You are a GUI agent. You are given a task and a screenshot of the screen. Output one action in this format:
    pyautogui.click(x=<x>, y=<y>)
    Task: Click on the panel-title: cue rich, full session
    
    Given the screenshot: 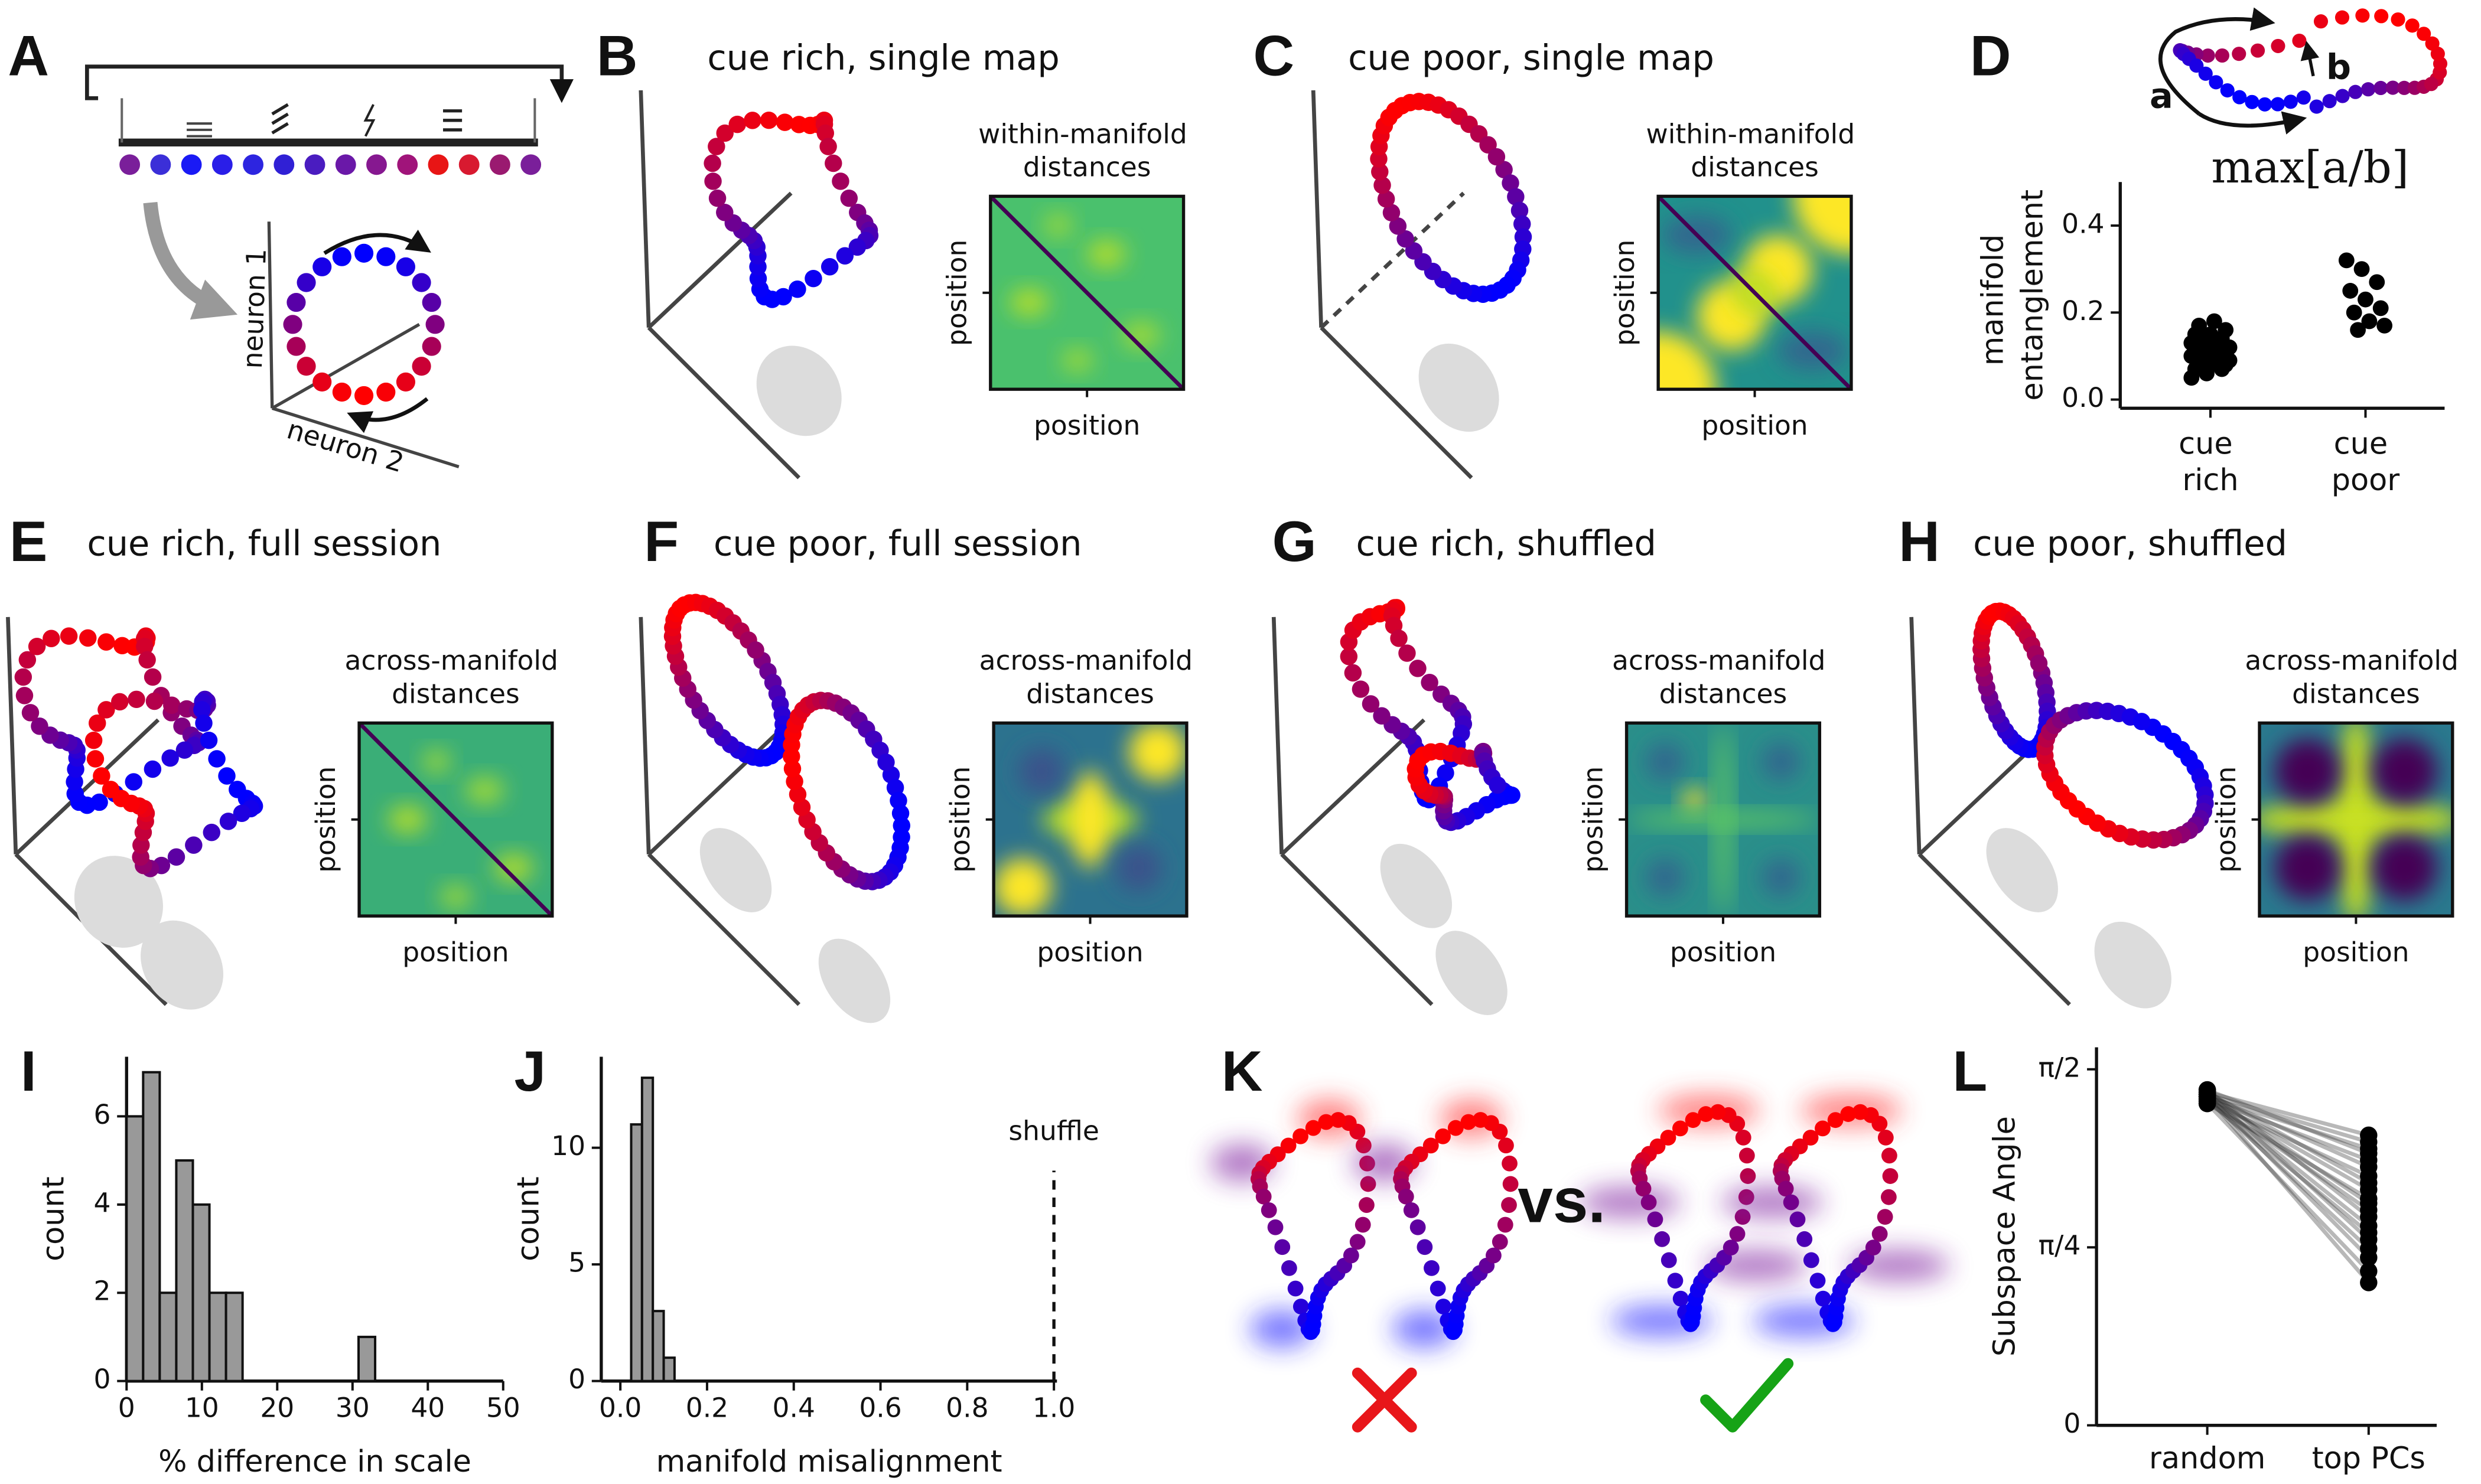 What is the action you would take?
    pyautogui.click(x=264, y=543)
    